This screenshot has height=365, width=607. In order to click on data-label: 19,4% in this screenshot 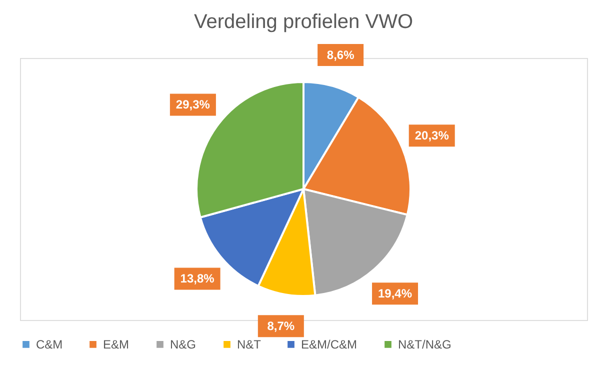, I will do `click(395, 293)`.